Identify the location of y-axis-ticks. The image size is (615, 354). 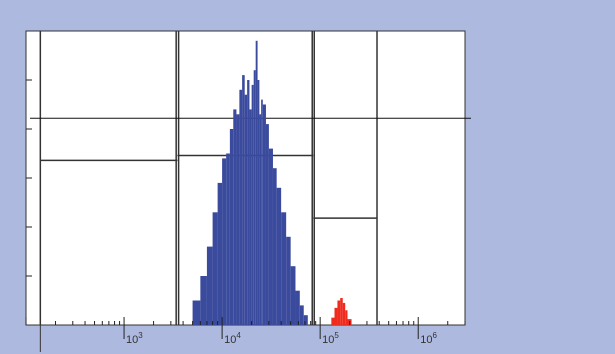
(29, 178).